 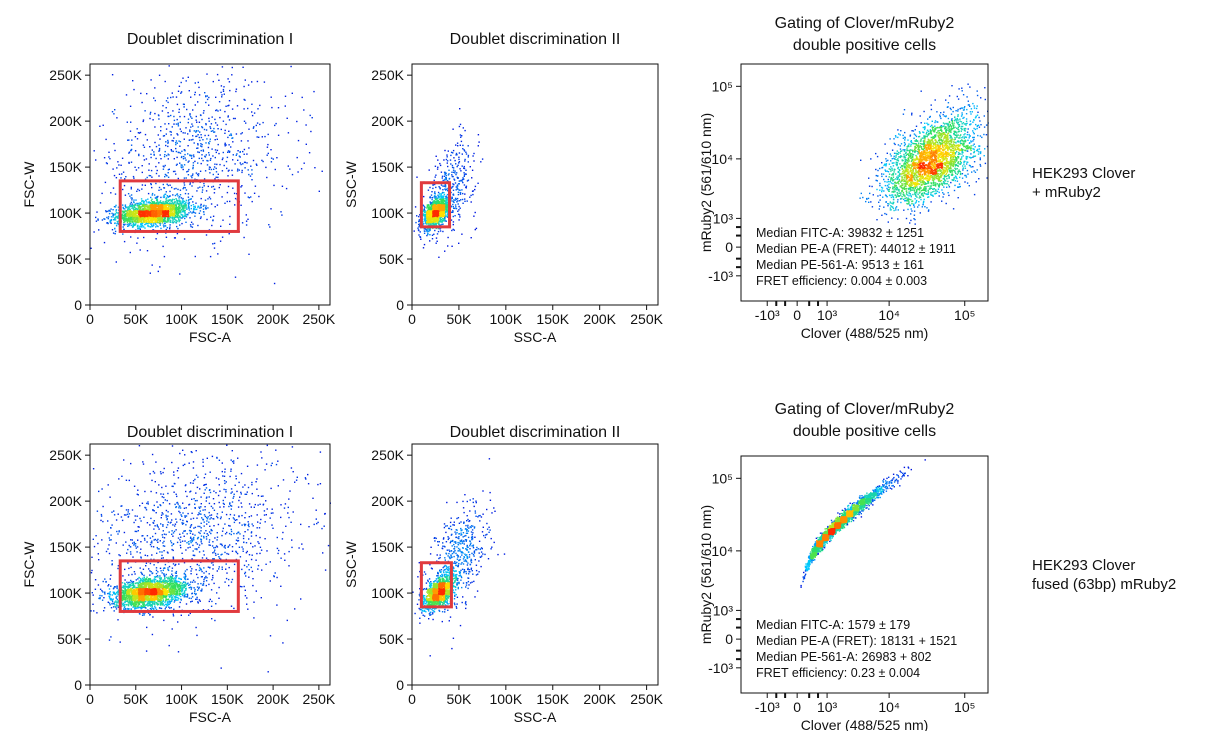 I want to click on y-tick-label: 250K, so click(x=65, y=75).